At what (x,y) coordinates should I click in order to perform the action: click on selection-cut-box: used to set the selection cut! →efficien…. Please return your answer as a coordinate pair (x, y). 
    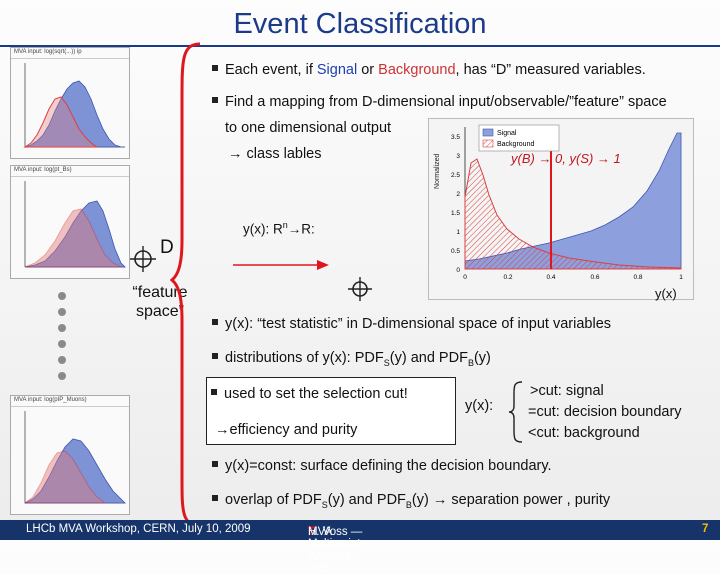
    Looking at the image, I should click on (331, 411).